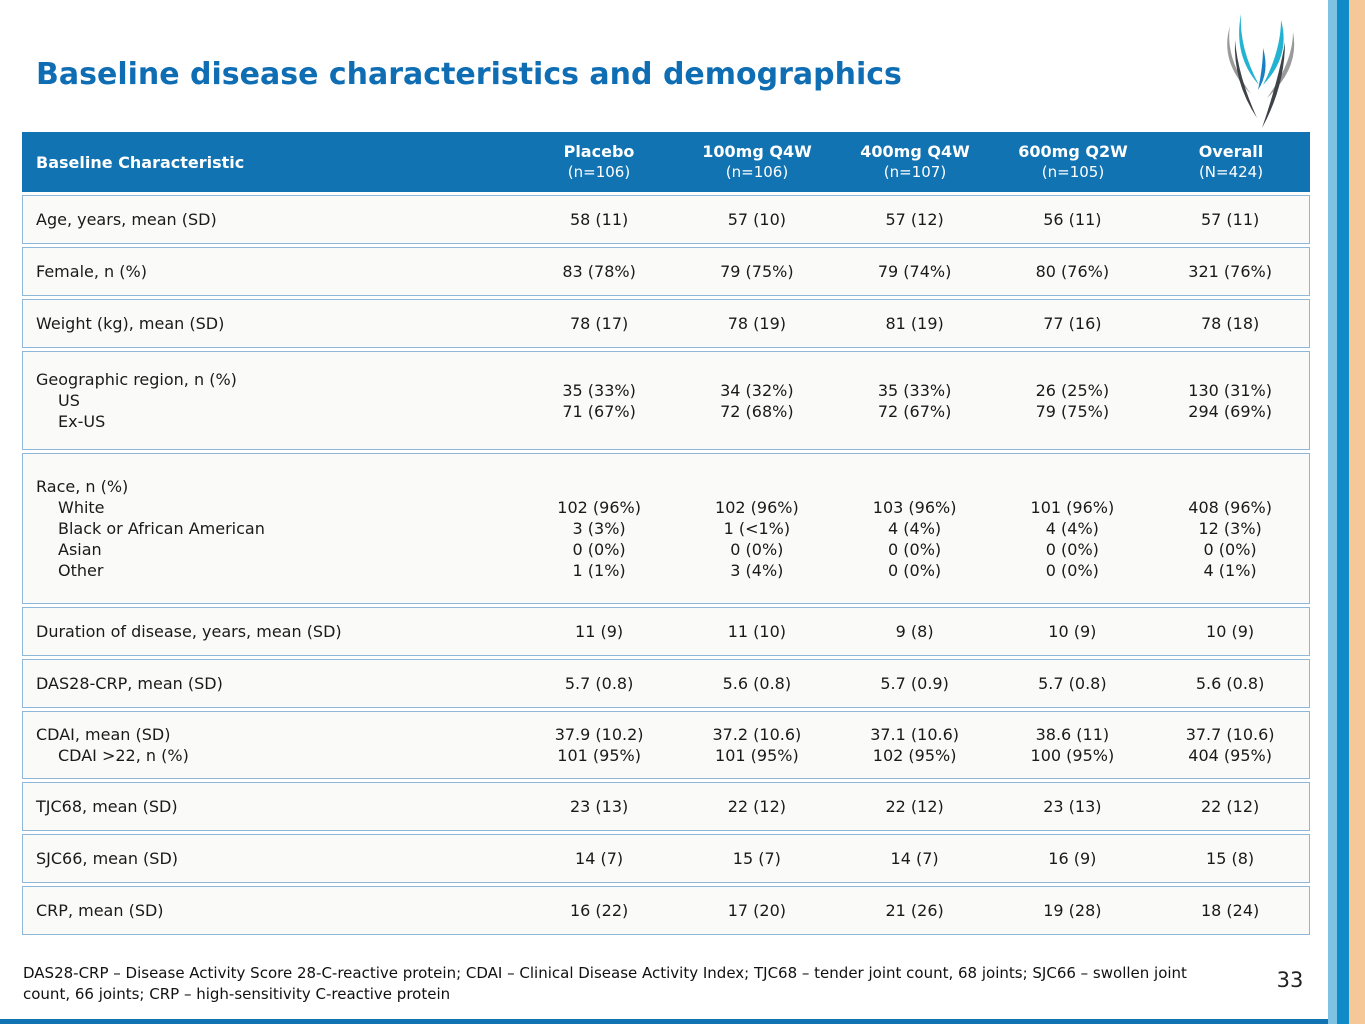  Describe the element at coordinates (1231, 161) in the screenshot. I see `column-header-overall: Overall (N=424)` at that location.